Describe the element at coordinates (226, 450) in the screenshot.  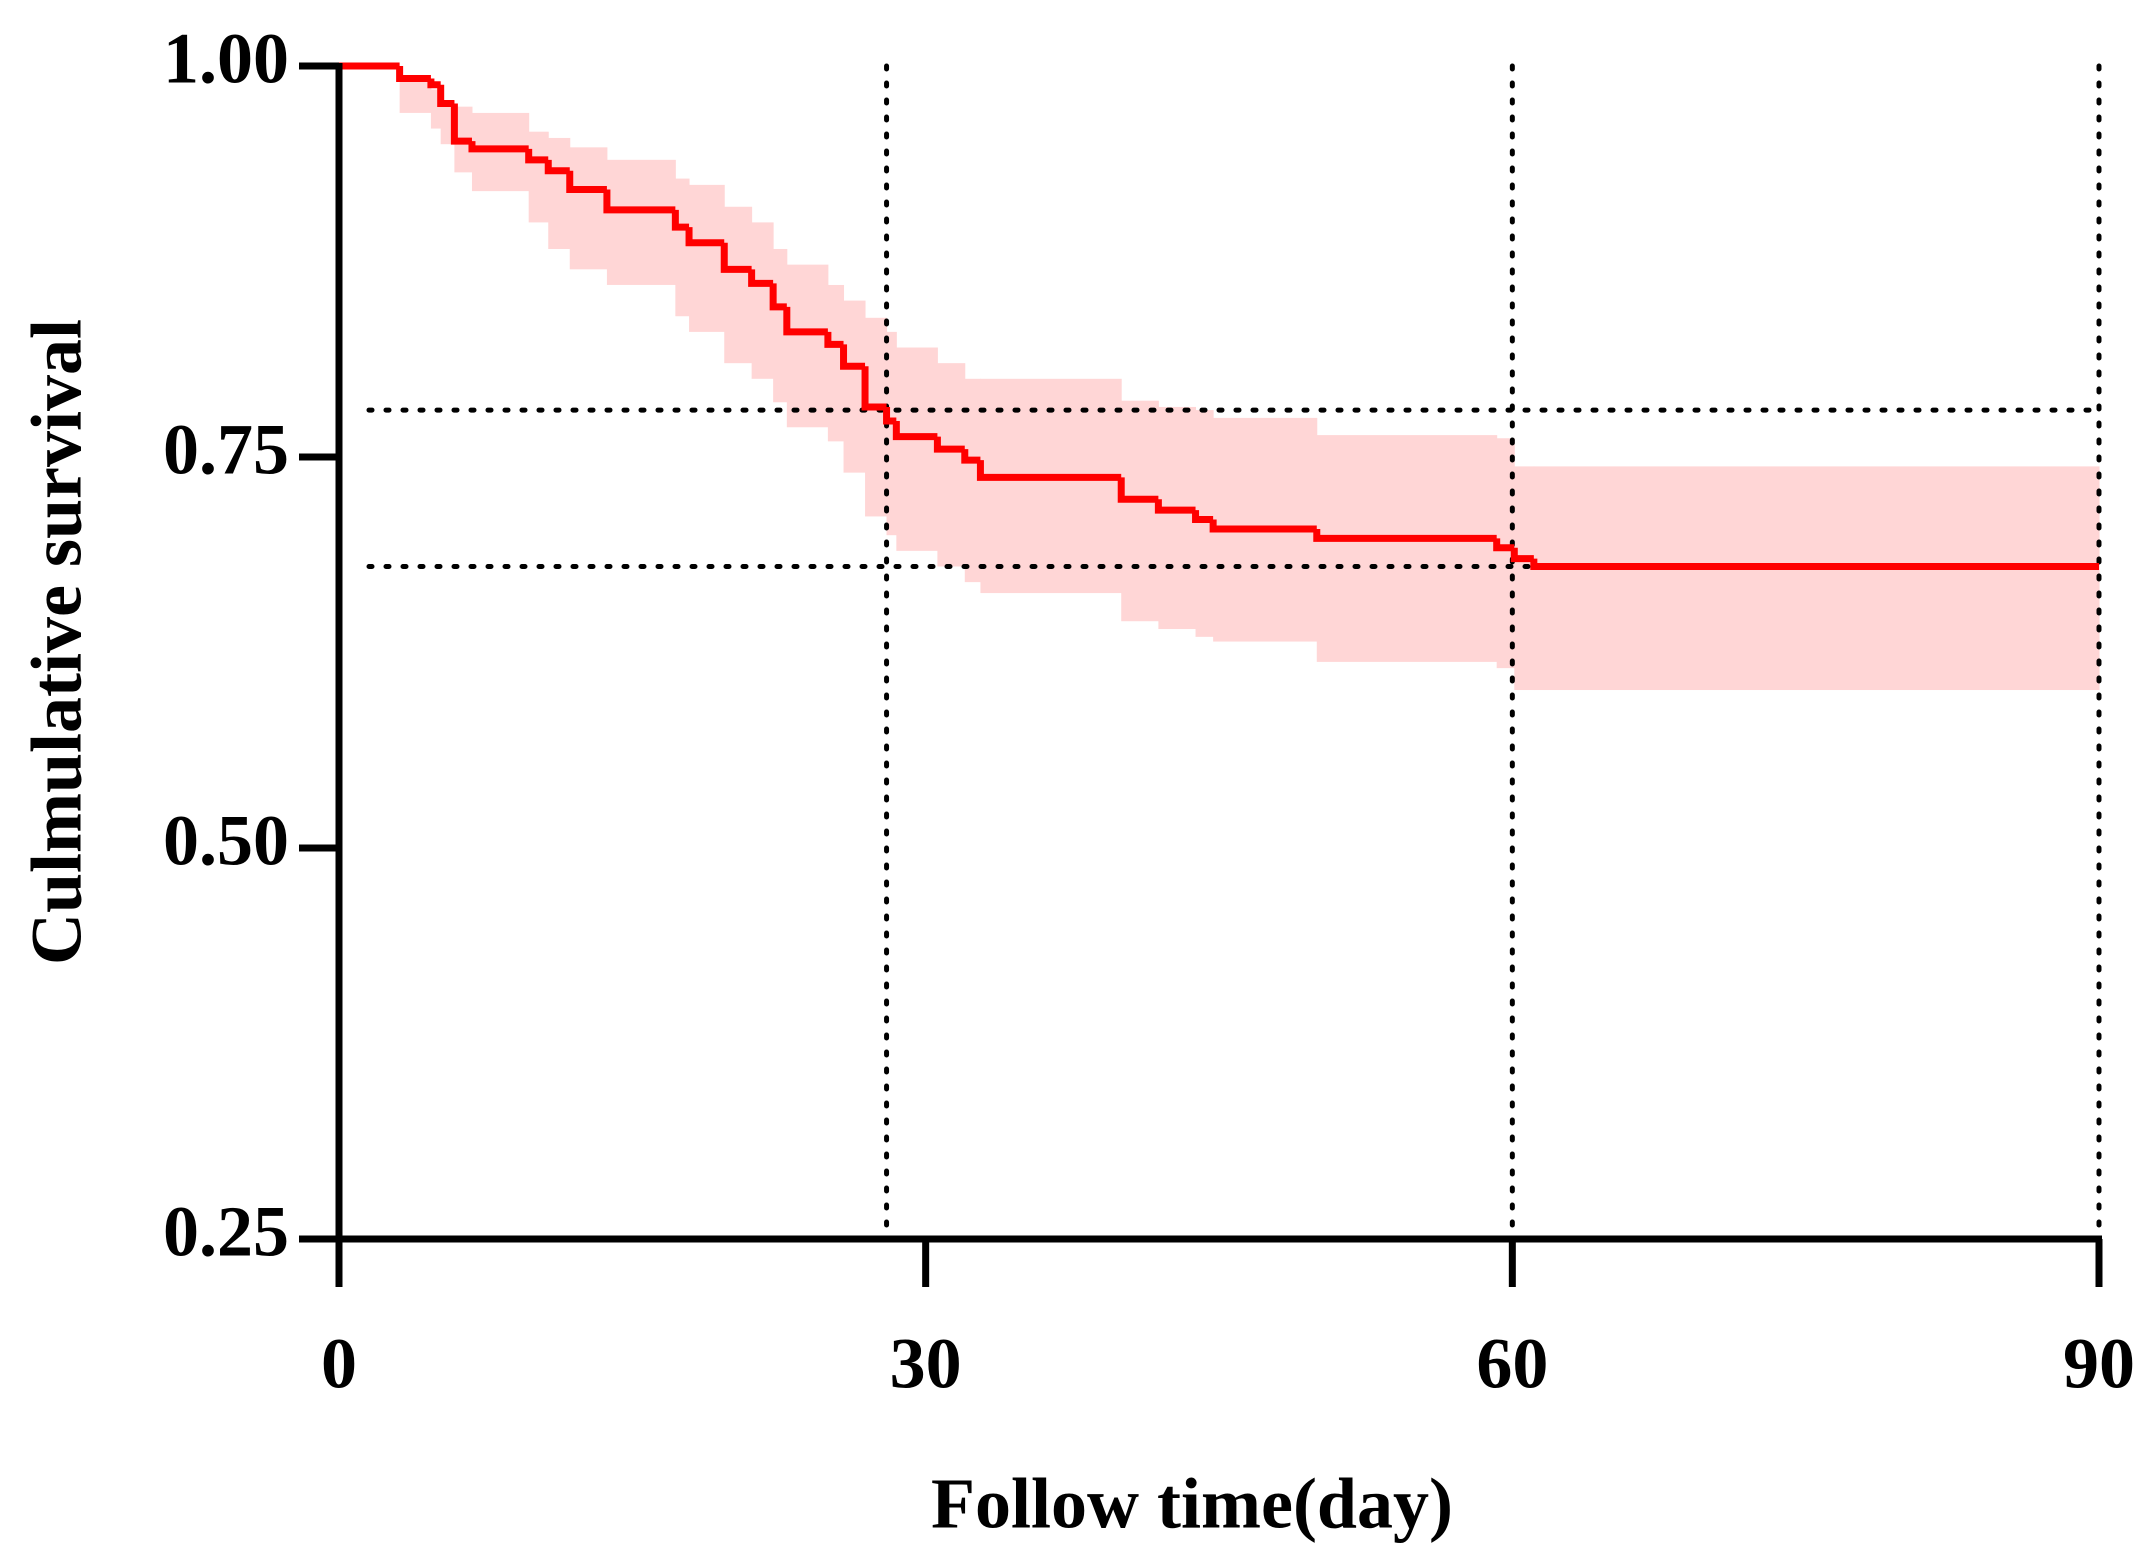
I see `y-tick-label: 0.75` at that location.